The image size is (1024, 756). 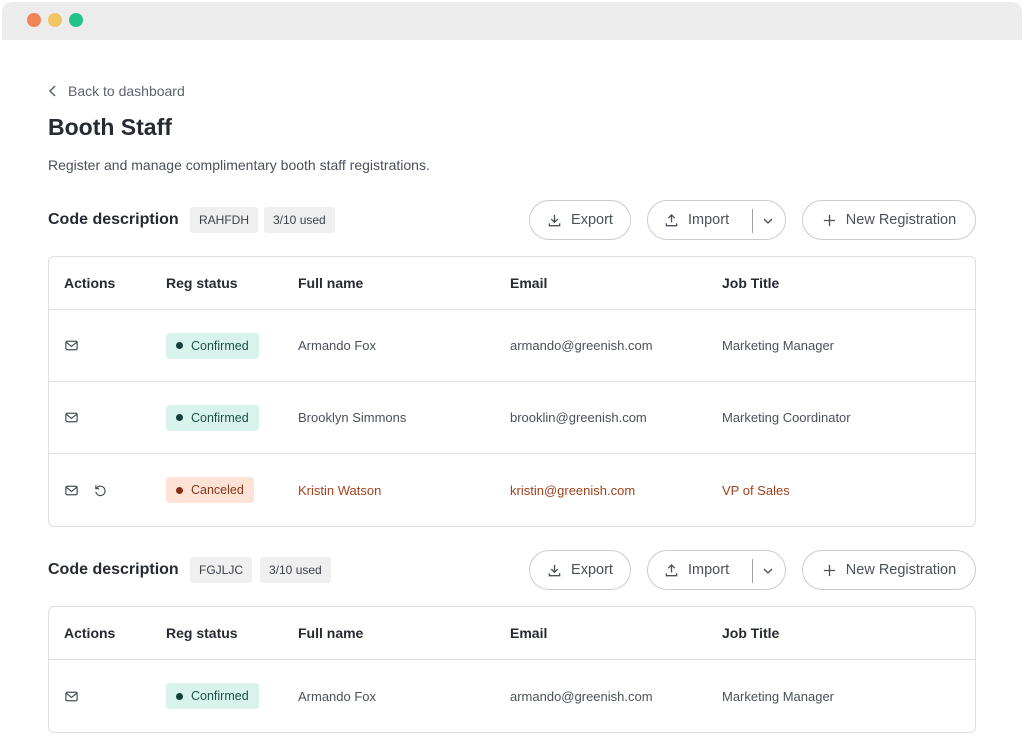 I want to click on full-name: Brooklyn Simmons, so click(x=352, y=417).